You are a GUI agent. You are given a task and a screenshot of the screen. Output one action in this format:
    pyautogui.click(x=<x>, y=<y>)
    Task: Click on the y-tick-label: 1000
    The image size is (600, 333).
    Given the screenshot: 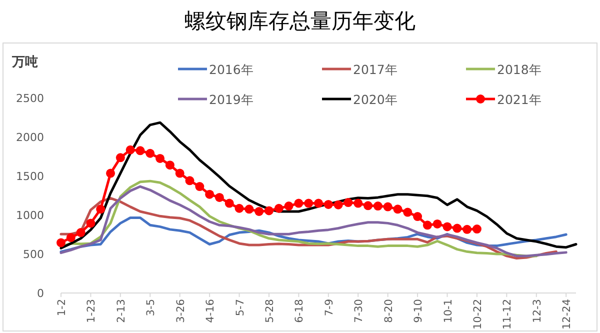 What is the action you would take?
    pyautogui.click(x=30, y=215)
    